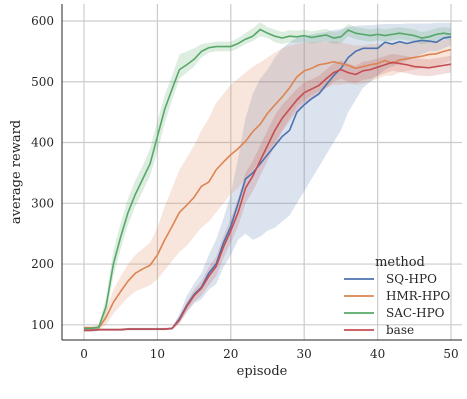 This screenshot has width=467, height=399. Describe the element at coordinates (418, 296) in the screenshot. I see `legend-label-hmr-hpo: HMR-HPO` at that location.